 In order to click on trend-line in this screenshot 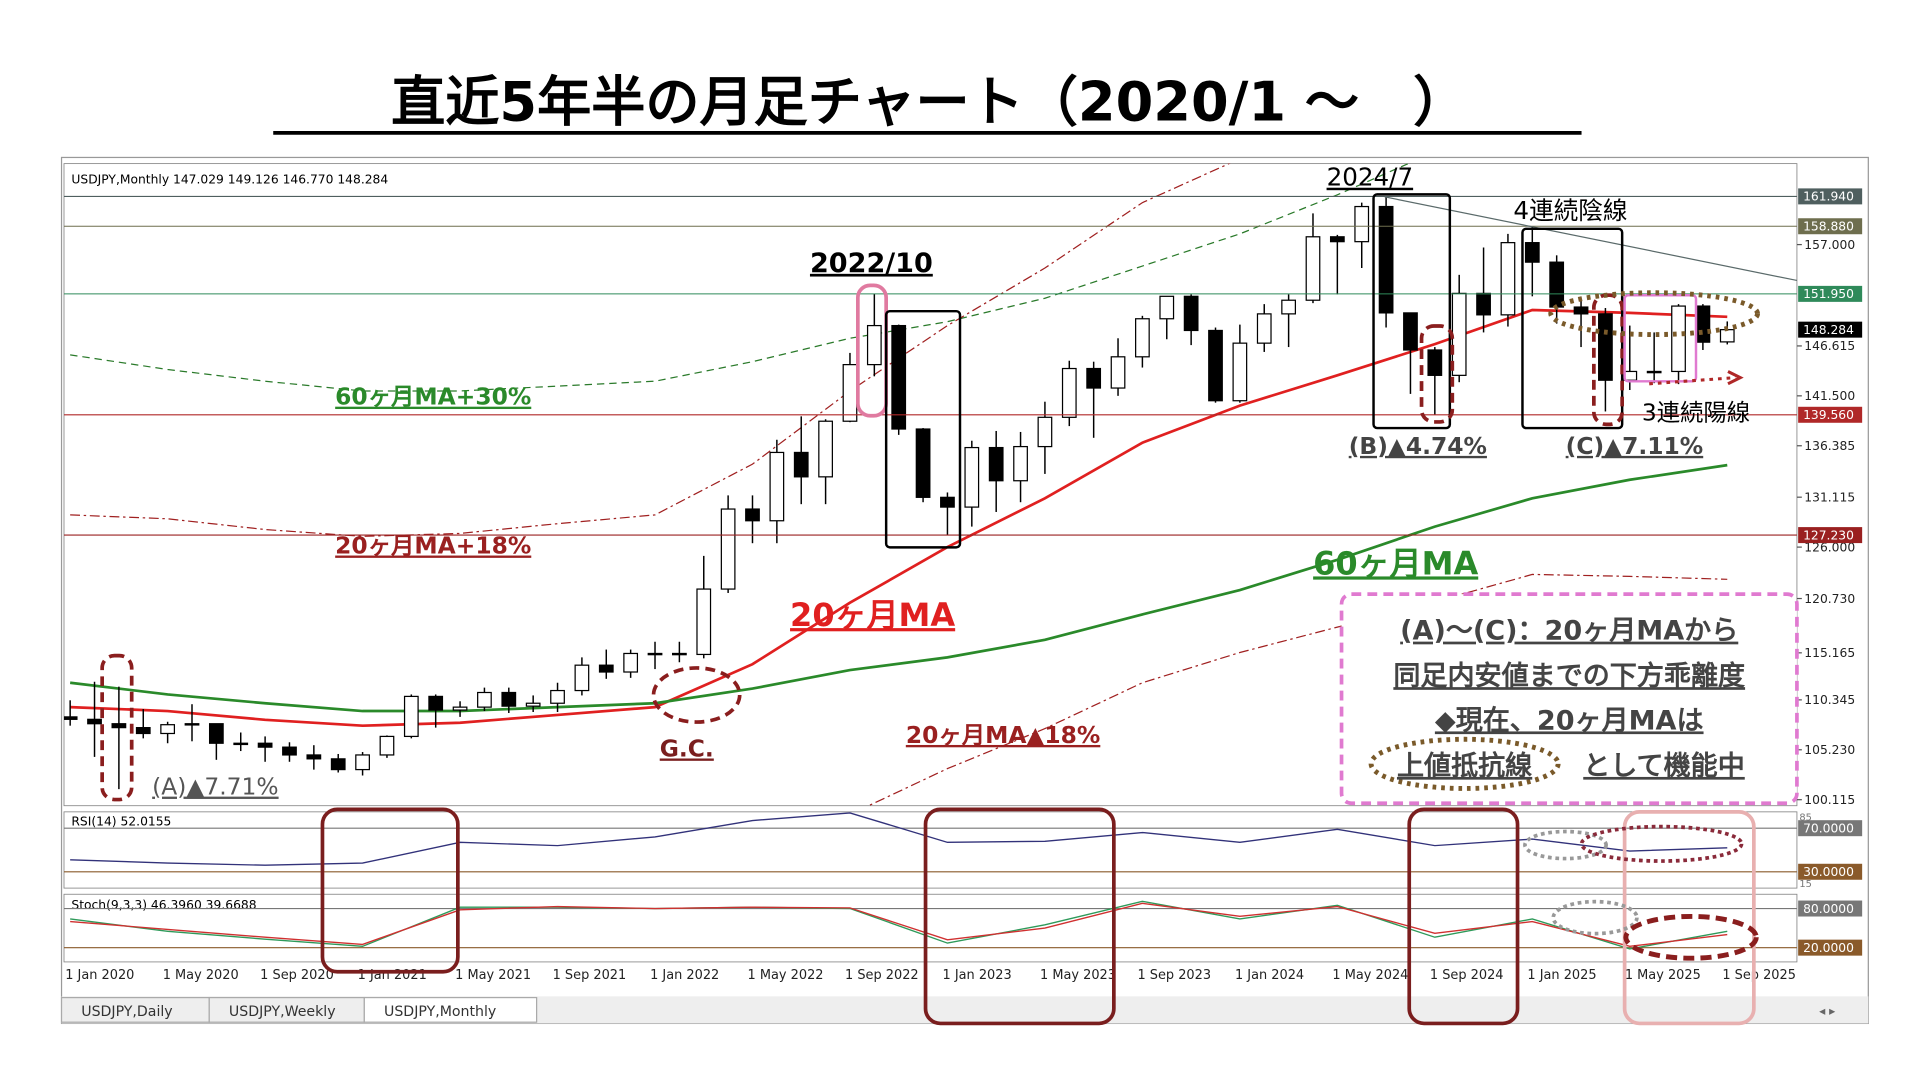, I will do `click(1591, 239)`.